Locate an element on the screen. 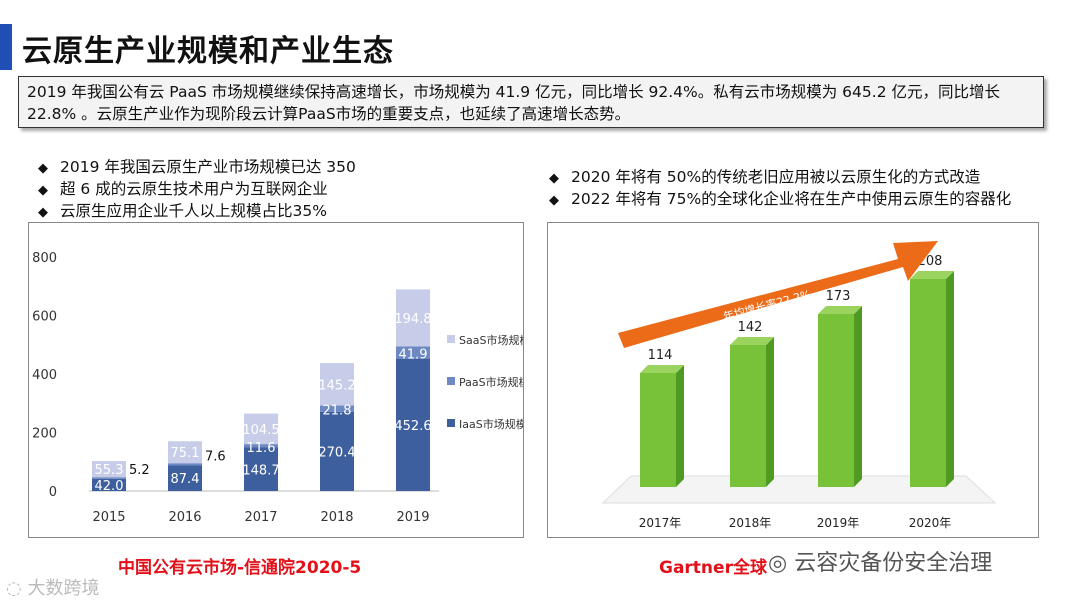  brand-logo-icon: ◌ is located at coordinates (14, 588).